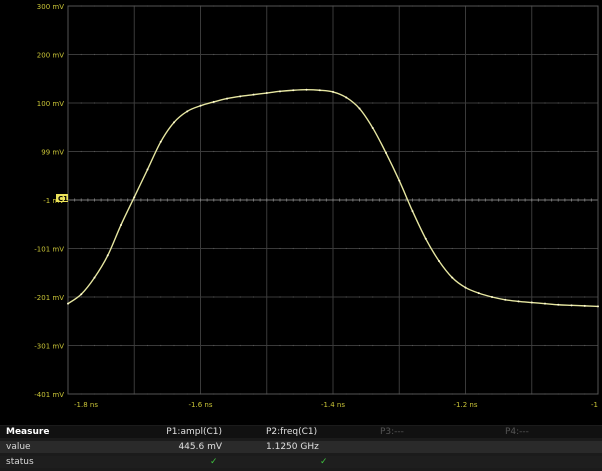 Image resolution: width=602 pixels, height=471 pixels. I want to click on p1-status-check-icon: ✓, so click(214, 462).